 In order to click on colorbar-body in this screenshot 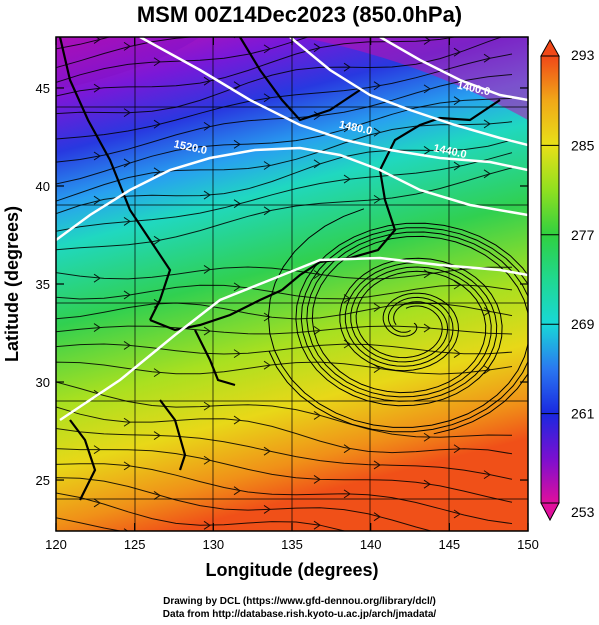, I will do `click(550, 279)`.